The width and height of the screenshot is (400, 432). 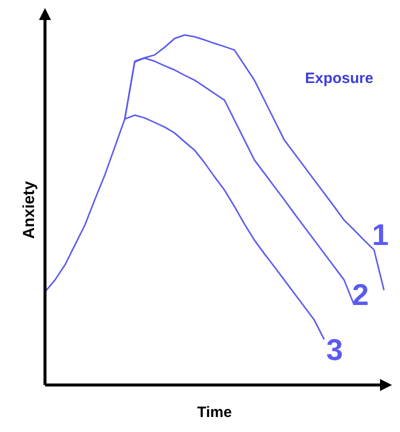 I want to click on series-label: 1, so click(x=380, y=235).